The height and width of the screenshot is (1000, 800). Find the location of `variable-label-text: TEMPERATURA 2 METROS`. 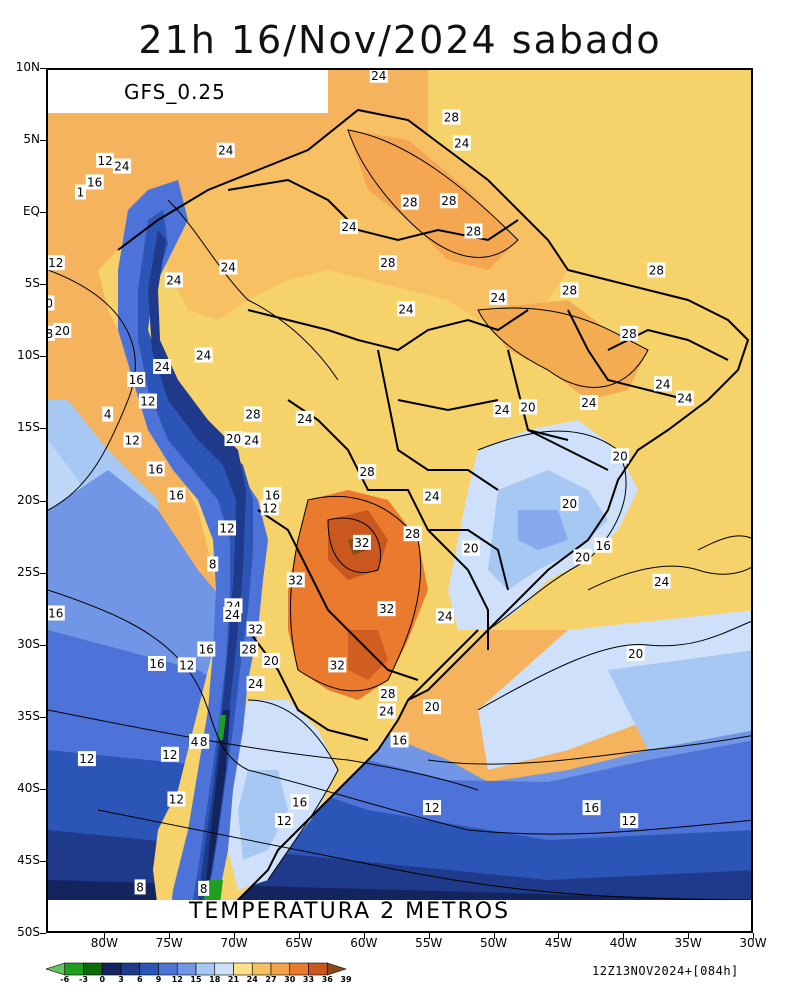

variable-label-text: TEMPERATURA 2 METROS is located at coordinates (349, 911).